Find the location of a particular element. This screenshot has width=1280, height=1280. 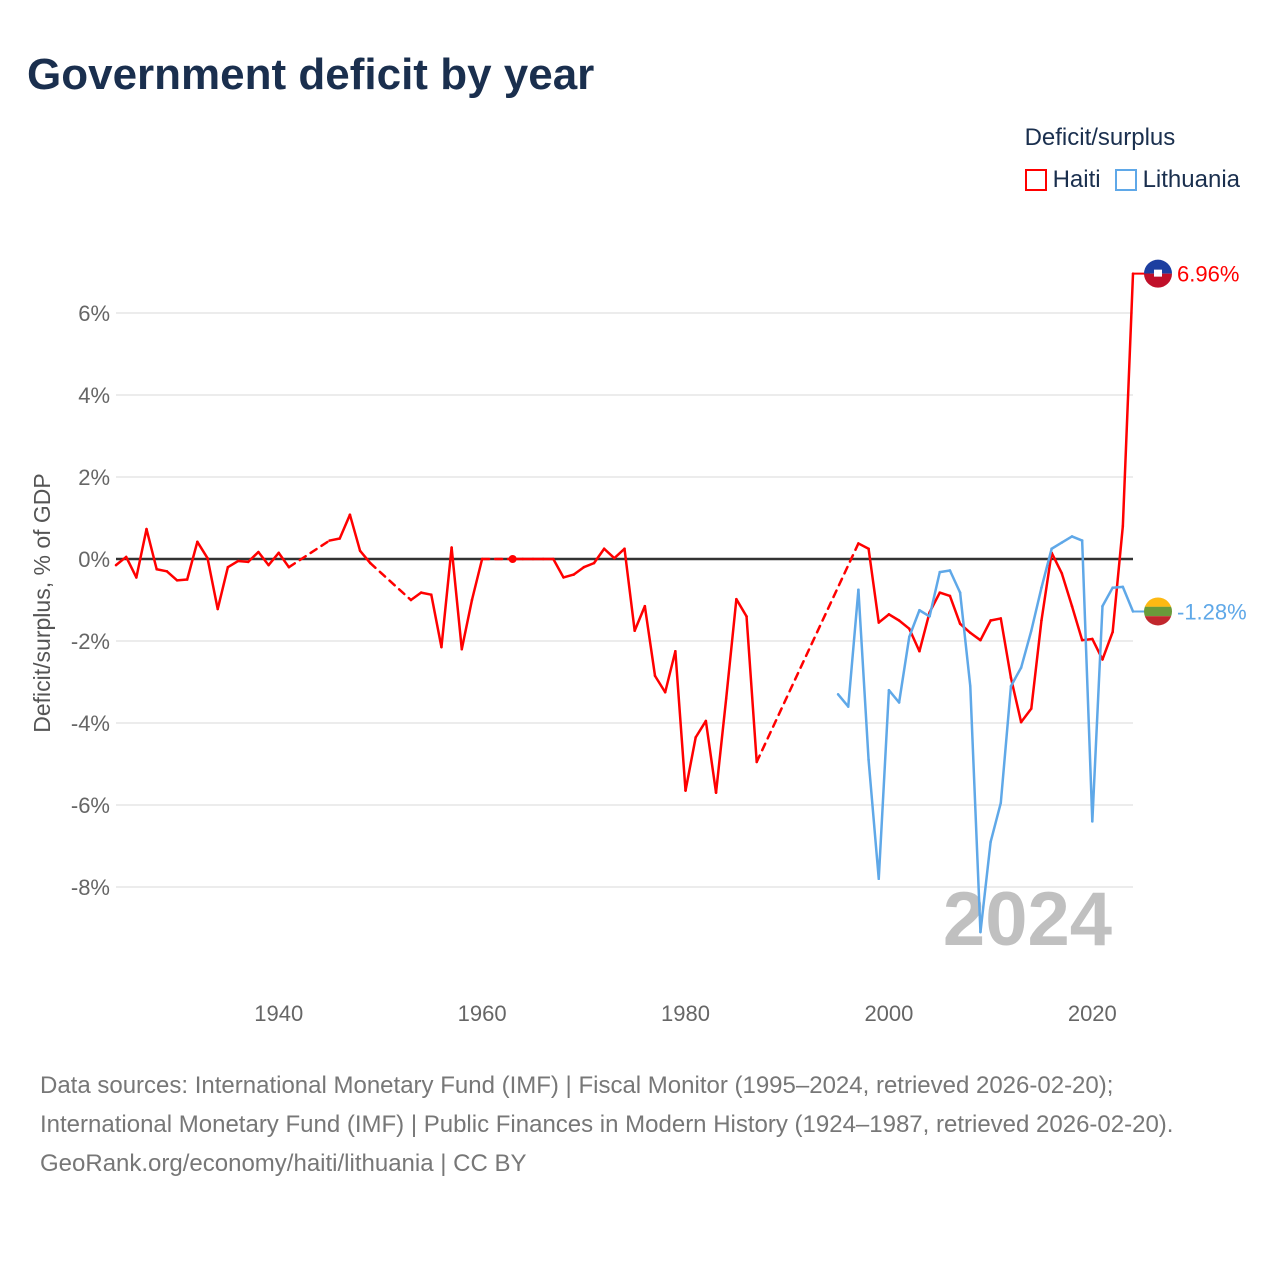

x-tick-label: 2000 is located at coordinates (888, 1013).